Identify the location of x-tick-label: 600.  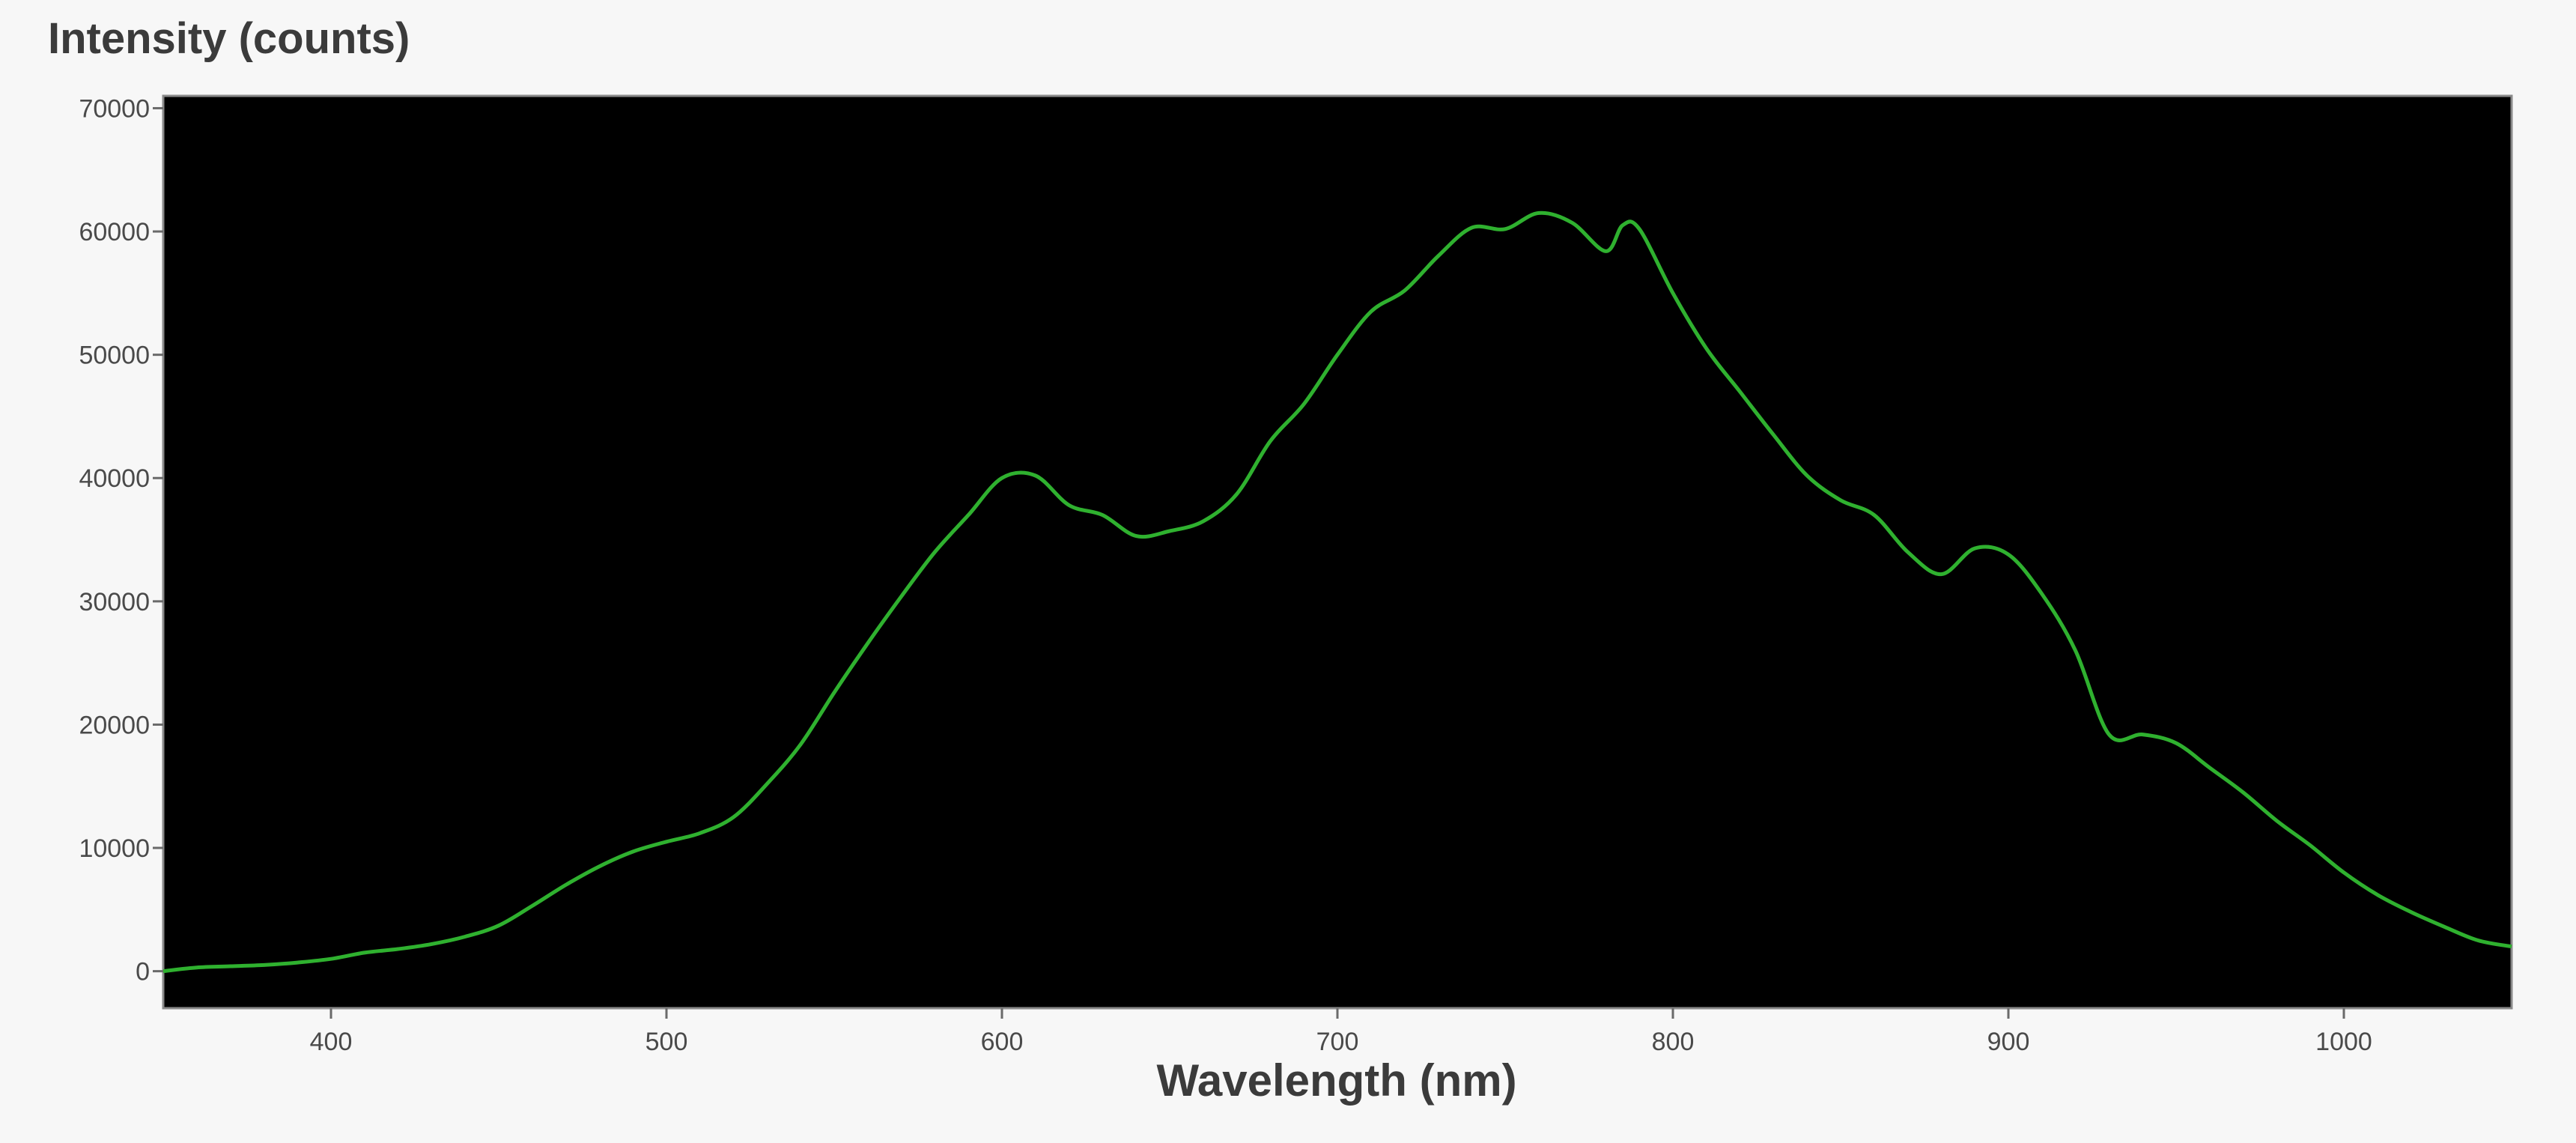
(1002, 1042).